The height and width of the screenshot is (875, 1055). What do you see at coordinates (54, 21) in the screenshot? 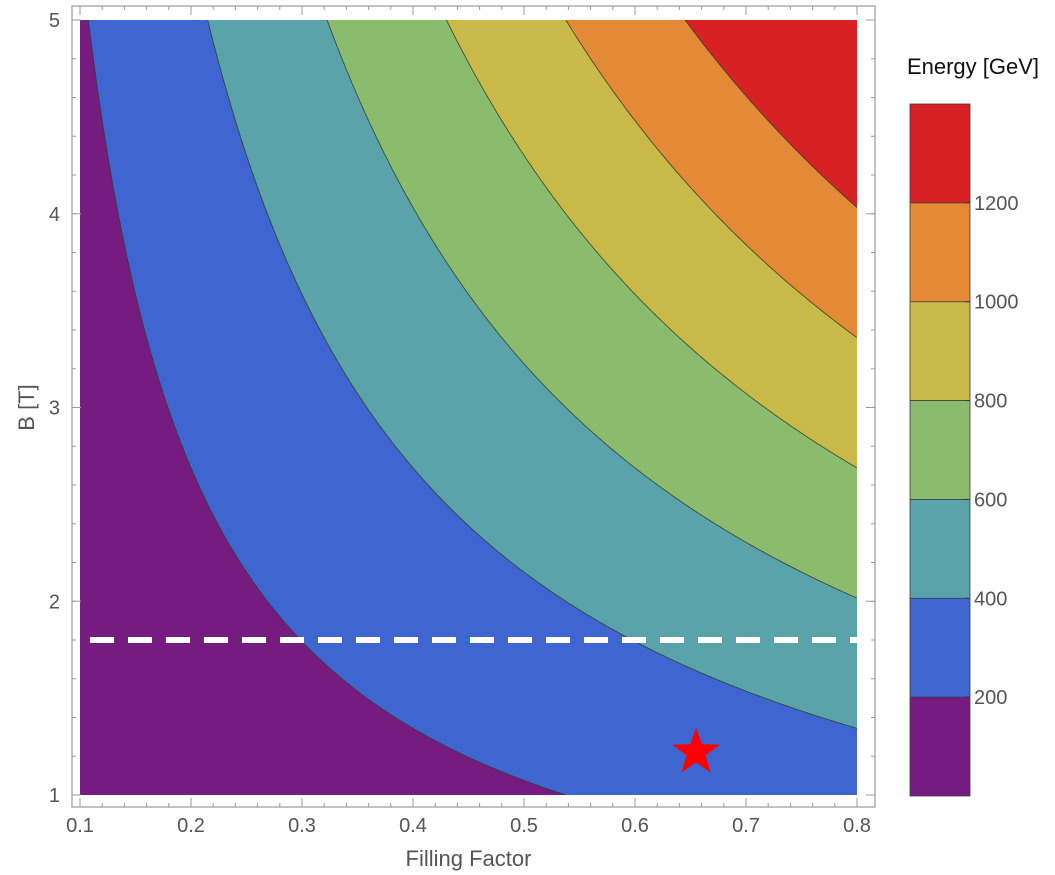
I see `y-tick-label: 5` at bounding box center [54, 21].